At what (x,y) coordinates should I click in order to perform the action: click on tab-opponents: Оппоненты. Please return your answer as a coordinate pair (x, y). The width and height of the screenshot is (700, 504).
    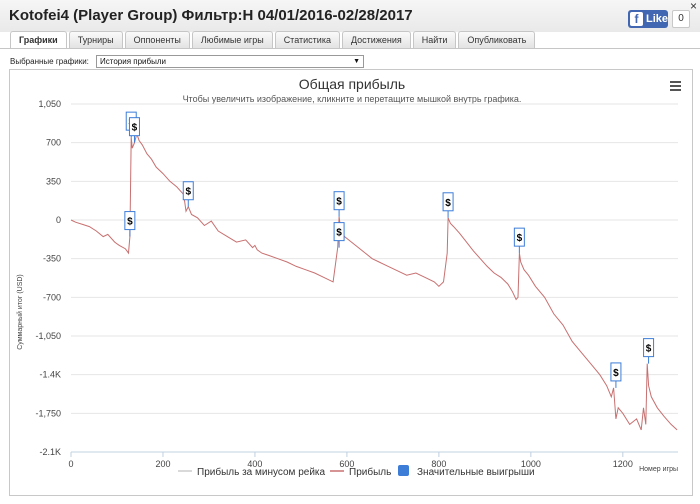
    Looking at the image, I should click on (157, 39).